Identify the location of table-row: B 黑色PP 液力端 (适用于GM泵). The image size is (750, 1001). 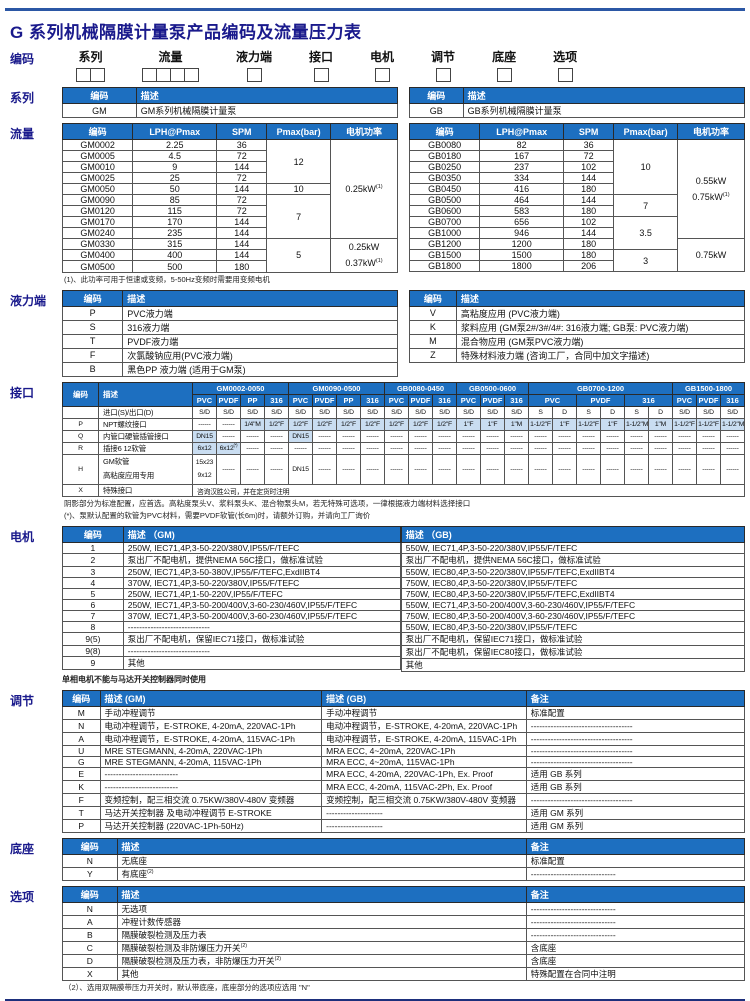
(230, 369).